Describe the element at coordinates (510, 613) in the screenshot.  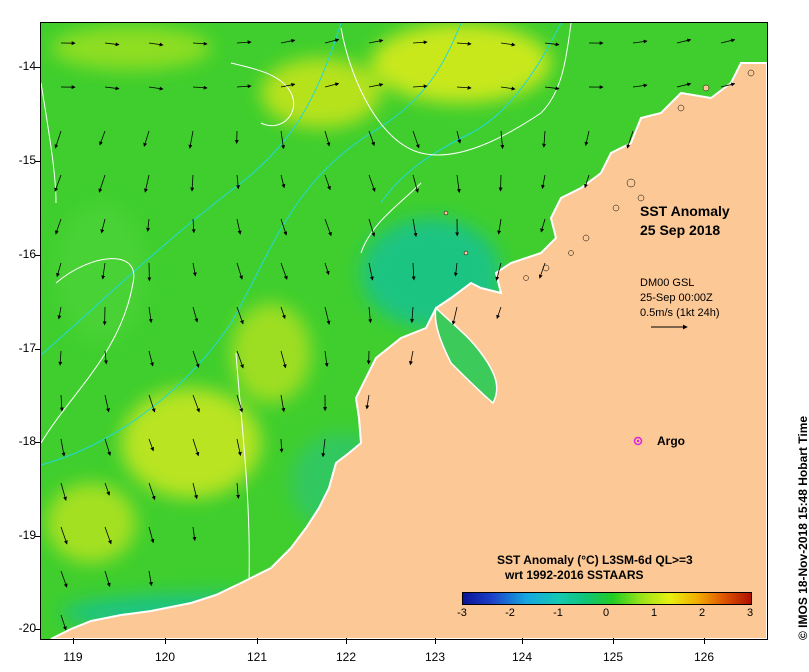
I see `colorbar-tick: -2` at that location.